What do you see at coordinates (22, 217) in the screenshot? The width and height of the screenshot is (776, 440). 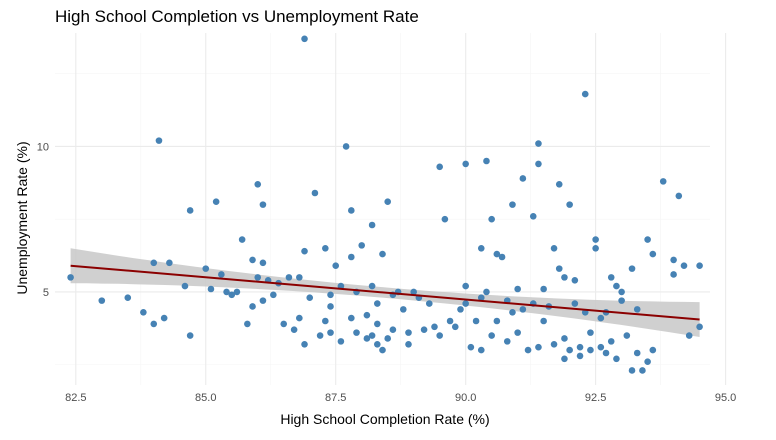 I see `y-axis-title: Unemployment Rate (%)` at bounding box center [22, 217].